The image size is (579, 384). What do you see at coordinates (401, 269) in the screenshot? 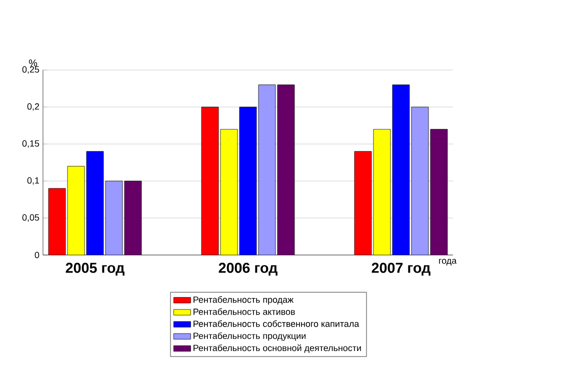
I see `x-tick-label: 2007 год` at bounding box center [401, 269].